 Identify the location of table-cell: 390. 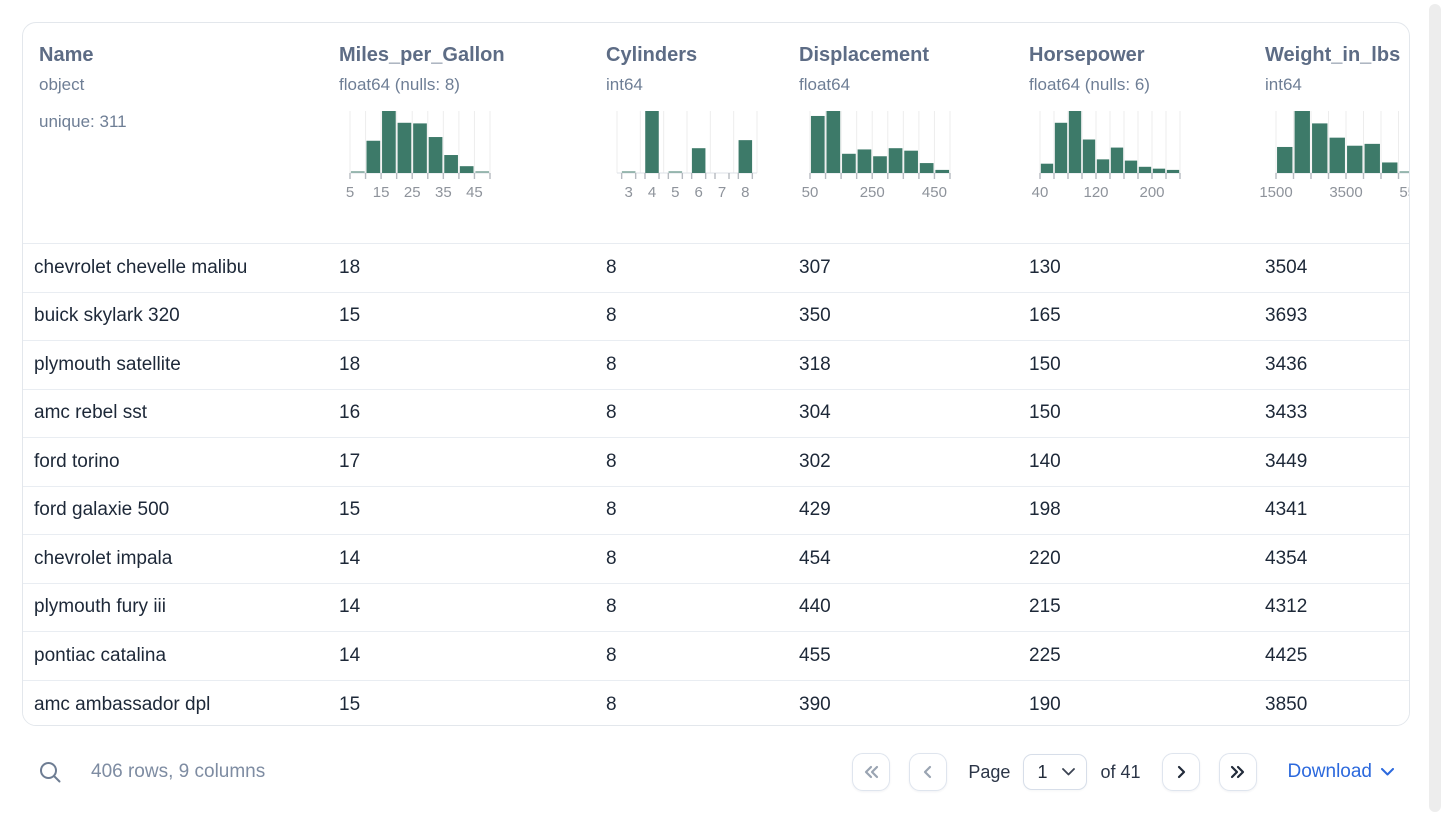
(815, 704).